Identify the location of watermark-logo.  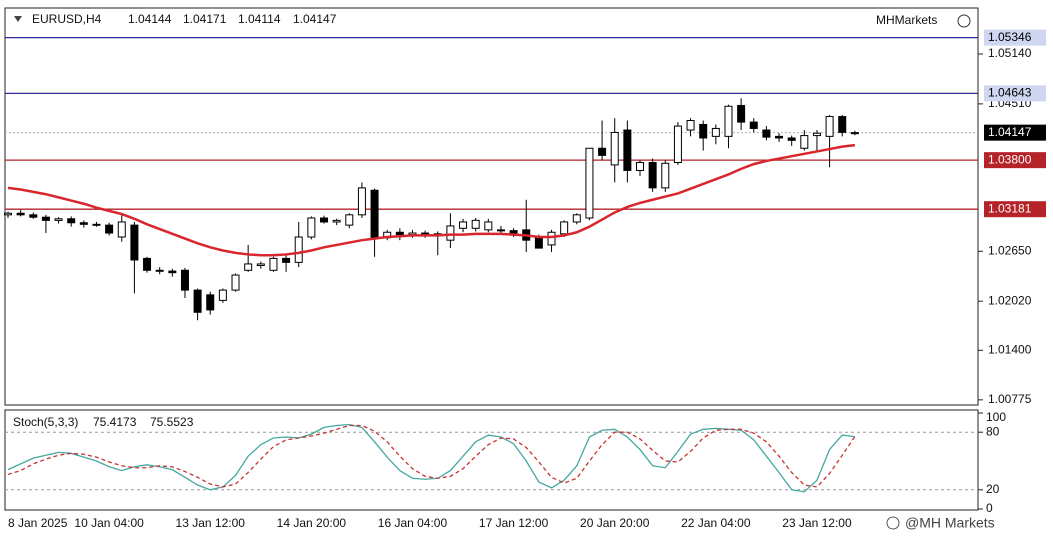
(893, 523).